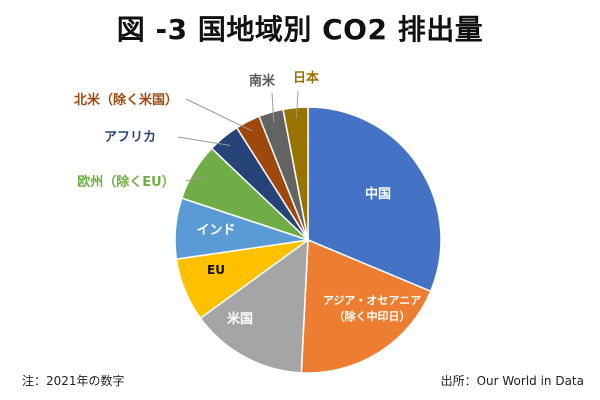 Image resolution: width=600 pixels, height=400 pixels. I want to click on slice-label: インド, so click(215, 230).